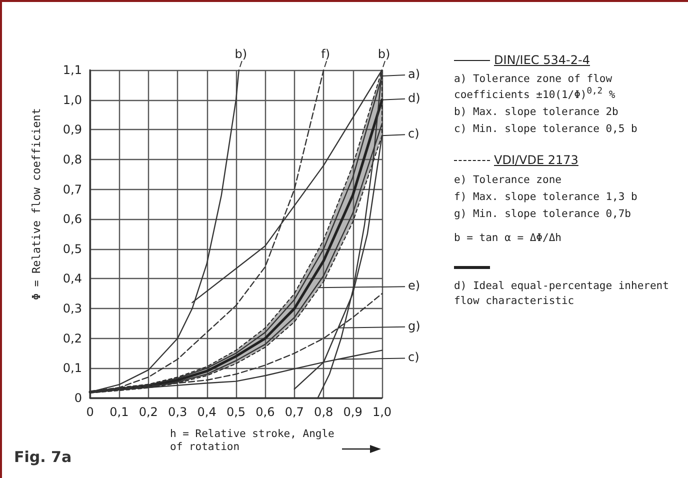  I want to click on text: DIN/IEC 534-2-4, so click(542, 60).